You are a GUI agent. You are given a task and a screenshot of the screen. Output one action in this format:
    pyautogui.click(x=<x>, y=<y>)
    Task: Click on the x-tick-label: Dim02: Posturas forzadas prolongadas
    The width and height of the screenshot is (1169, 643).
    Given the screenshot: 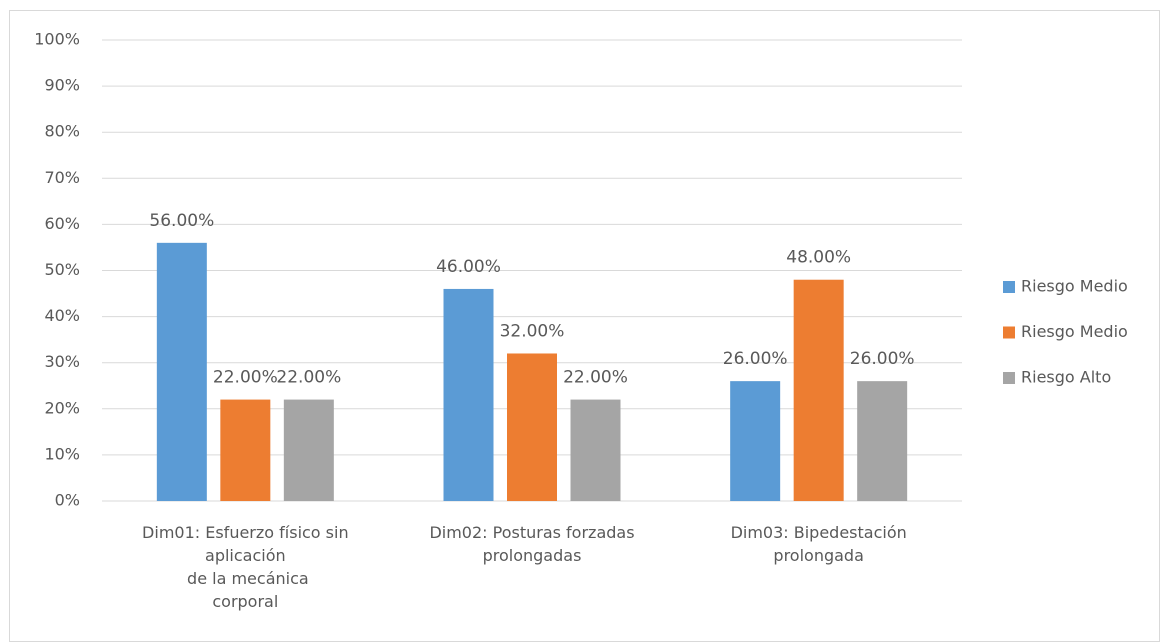 What is the action you would take?
    pyautogui.click(x=531, y=544)
    